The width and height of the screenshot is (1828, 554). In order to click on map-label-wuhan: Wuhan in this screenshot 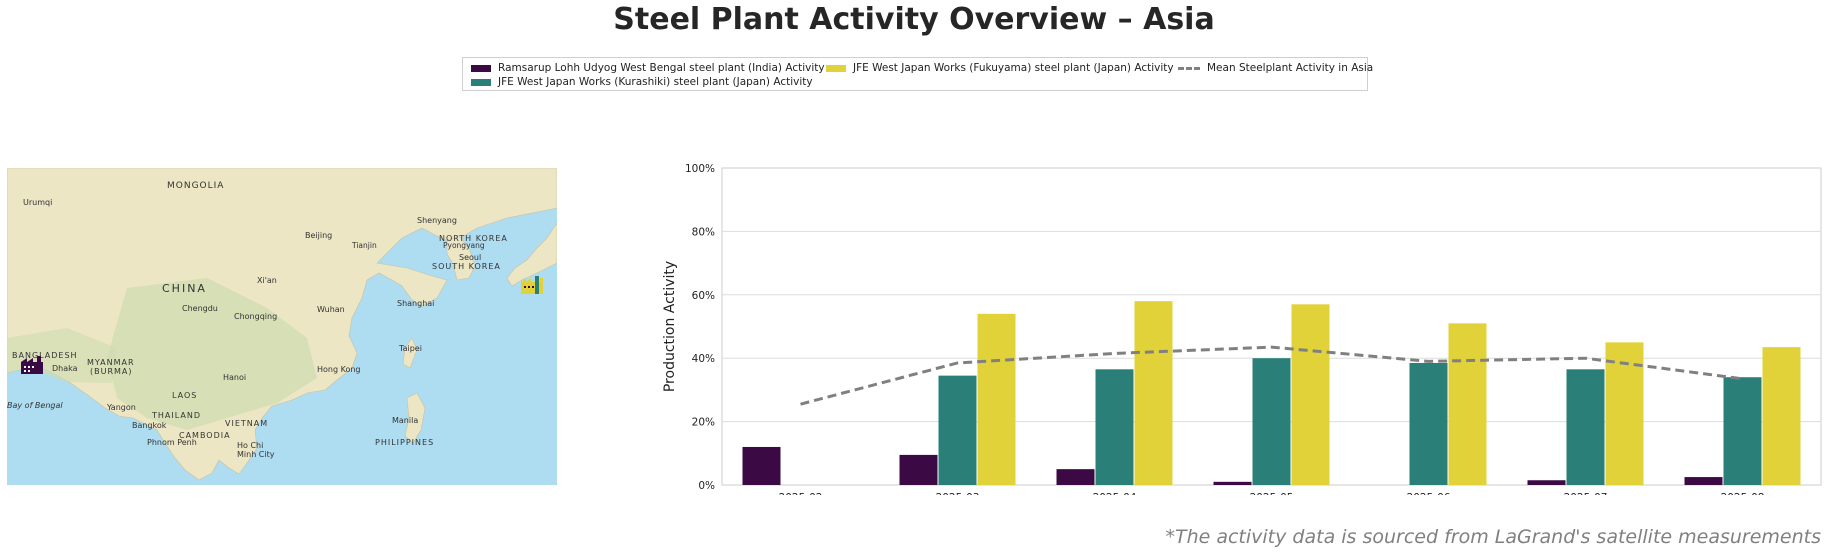, I will do `click(331, 309)`.